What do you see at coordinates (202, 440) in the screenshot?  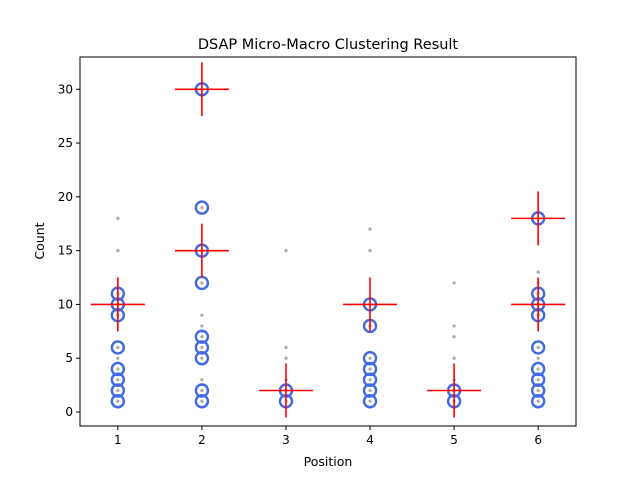 I see `x-tick-label: 2` at bounding box center [202, 440].